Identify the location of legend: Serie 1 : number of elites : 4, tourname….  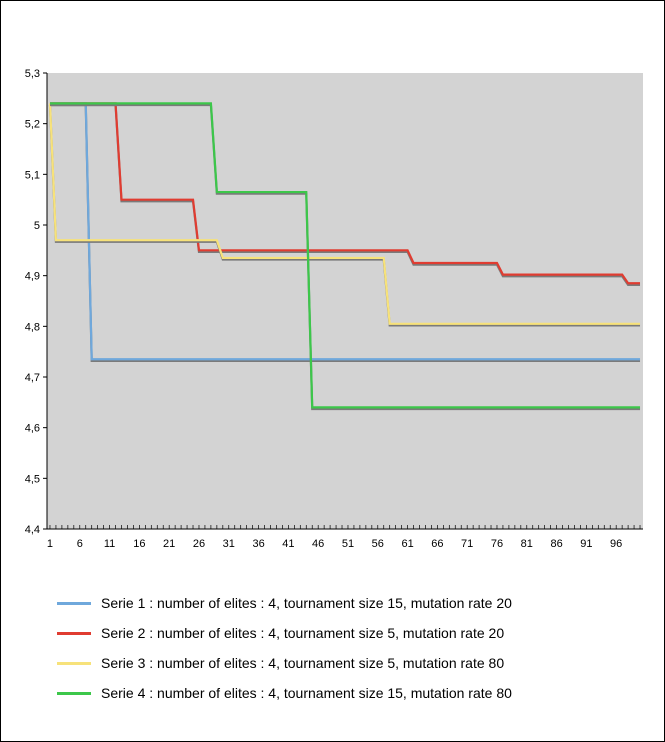
(284, 651).